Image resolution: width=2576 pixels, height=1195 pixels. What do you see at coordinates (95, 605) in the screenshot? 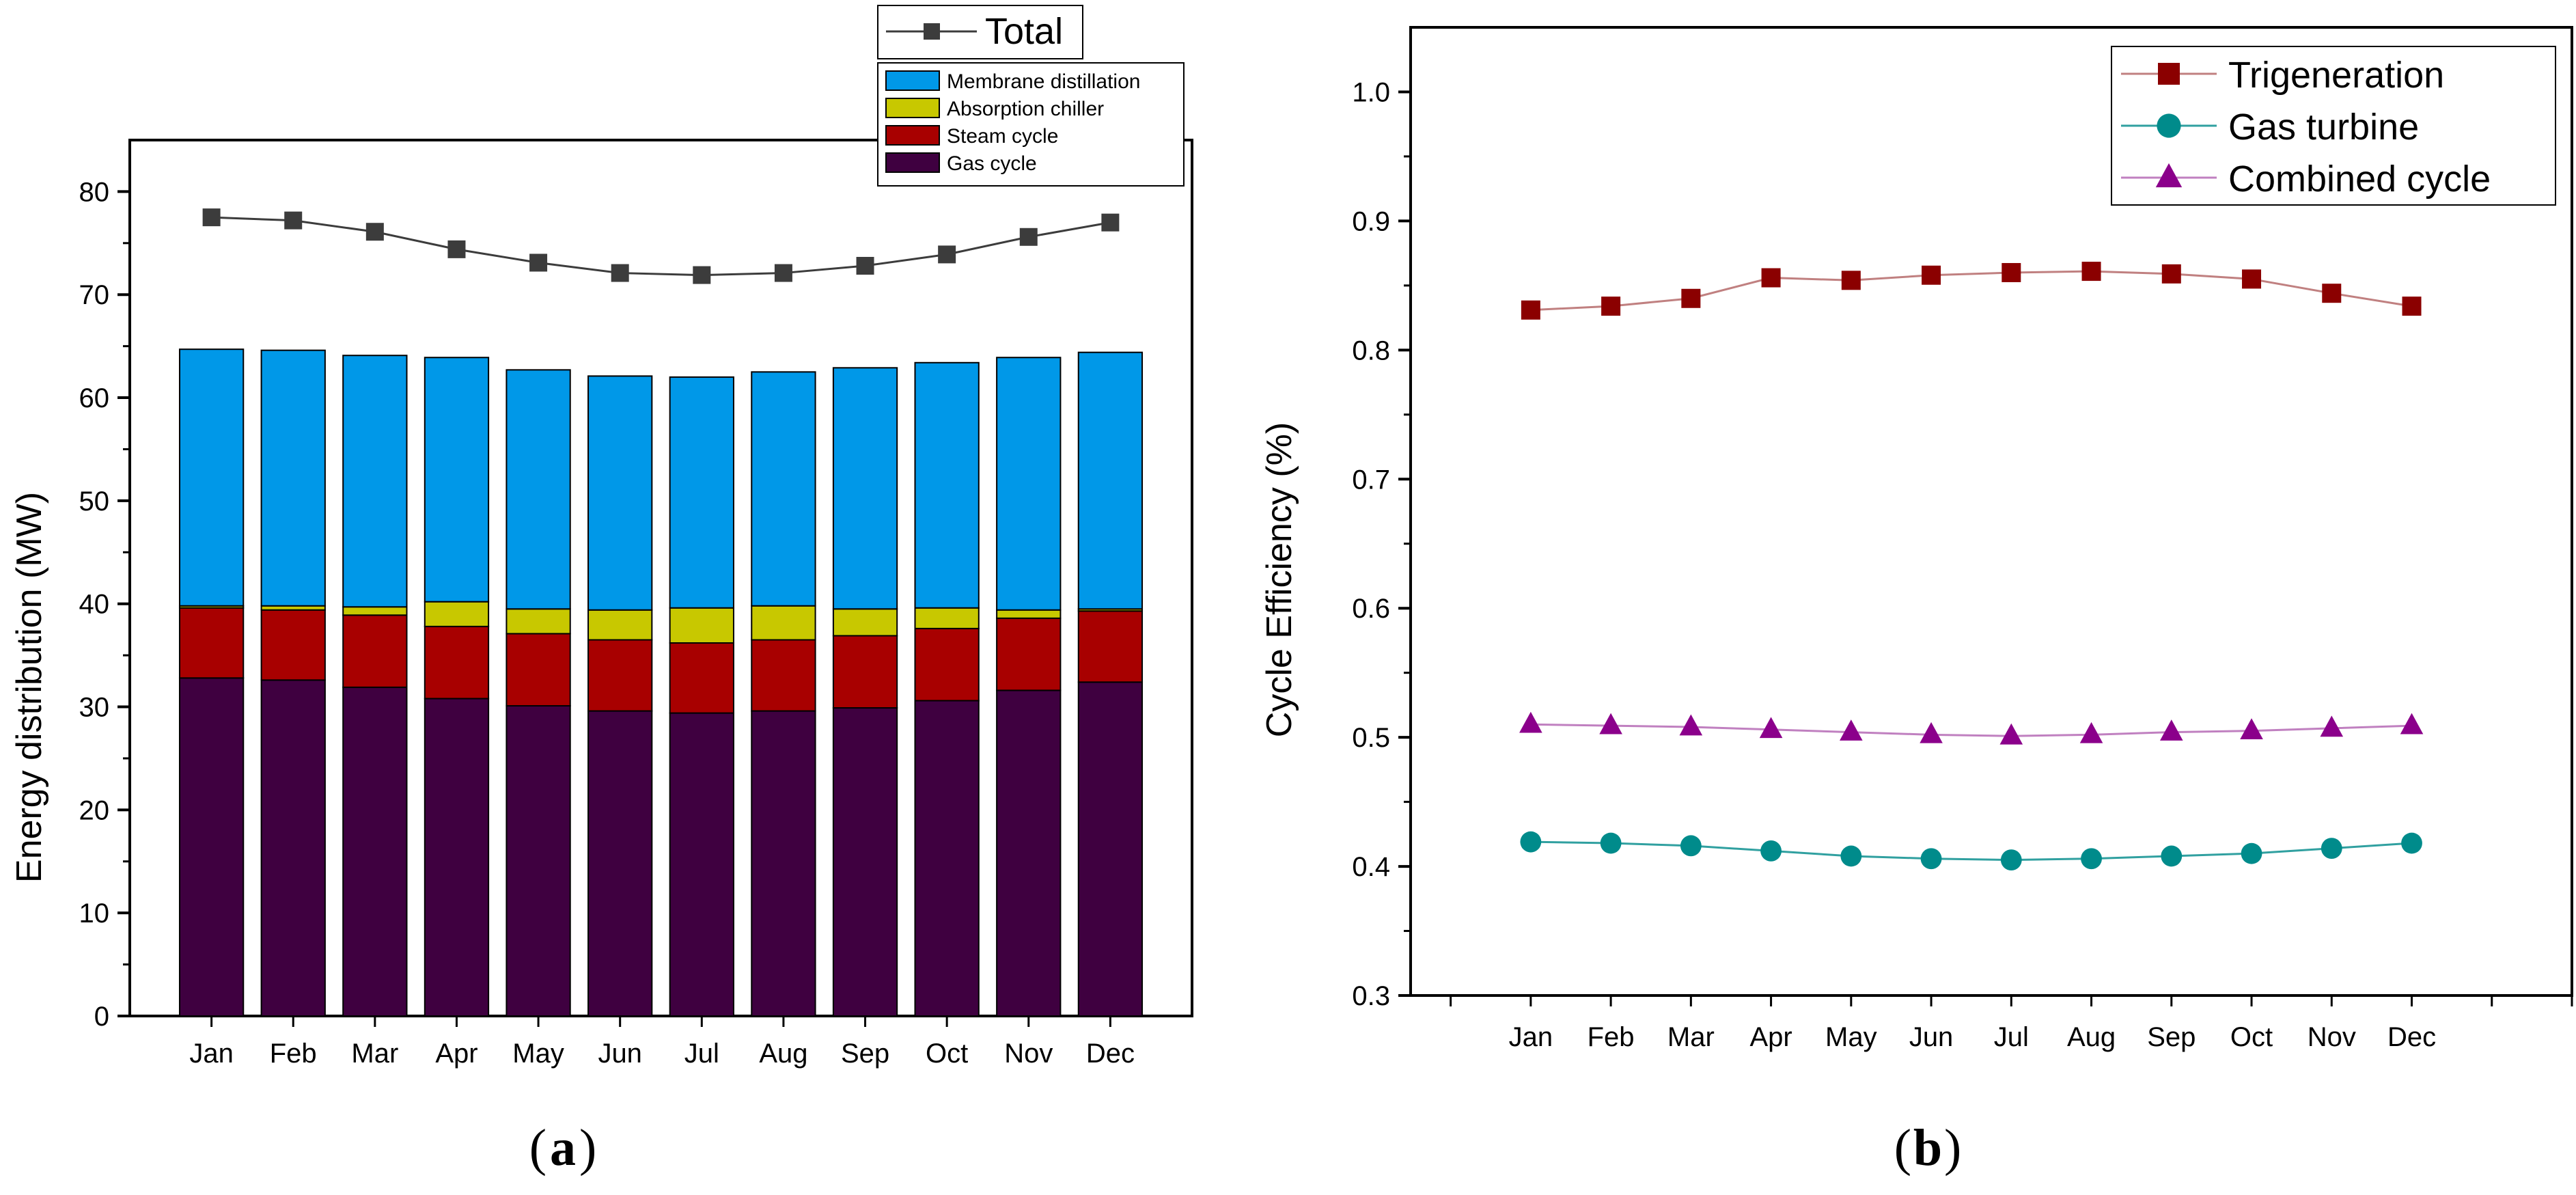
I see `panel-a-y-tick-label: 40` at bounding box center [95, 605].